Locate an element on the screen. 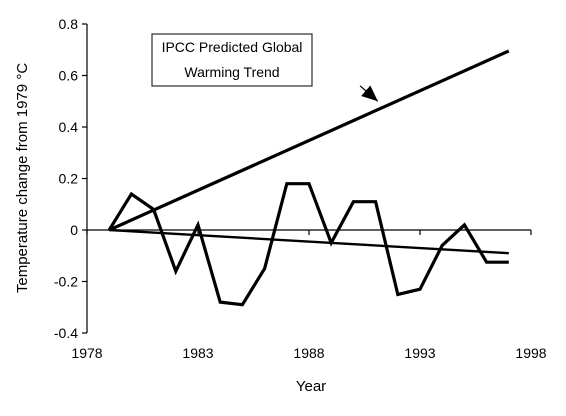 The image size is (566, 416). annotation-line-1: IPCC Predicted Global is located at coordinates (232, 47).